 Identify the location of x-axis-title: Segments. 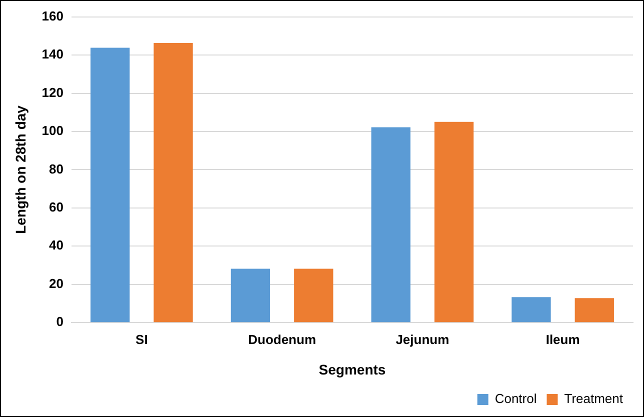
(352, 369).